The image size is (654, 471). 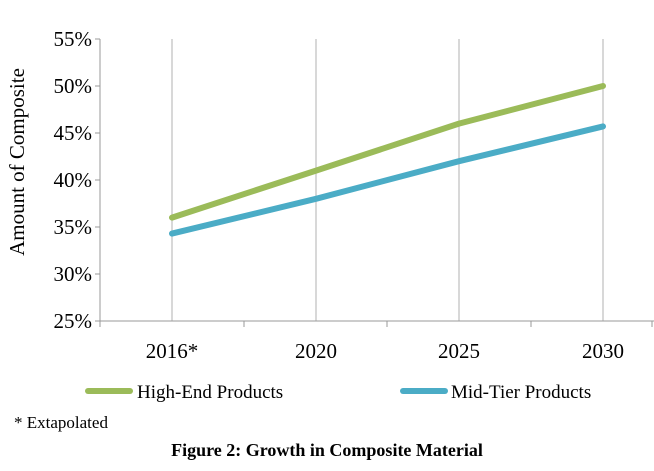 I want to click on x-tick-label-1: 2020, so click(x=316, y=351).